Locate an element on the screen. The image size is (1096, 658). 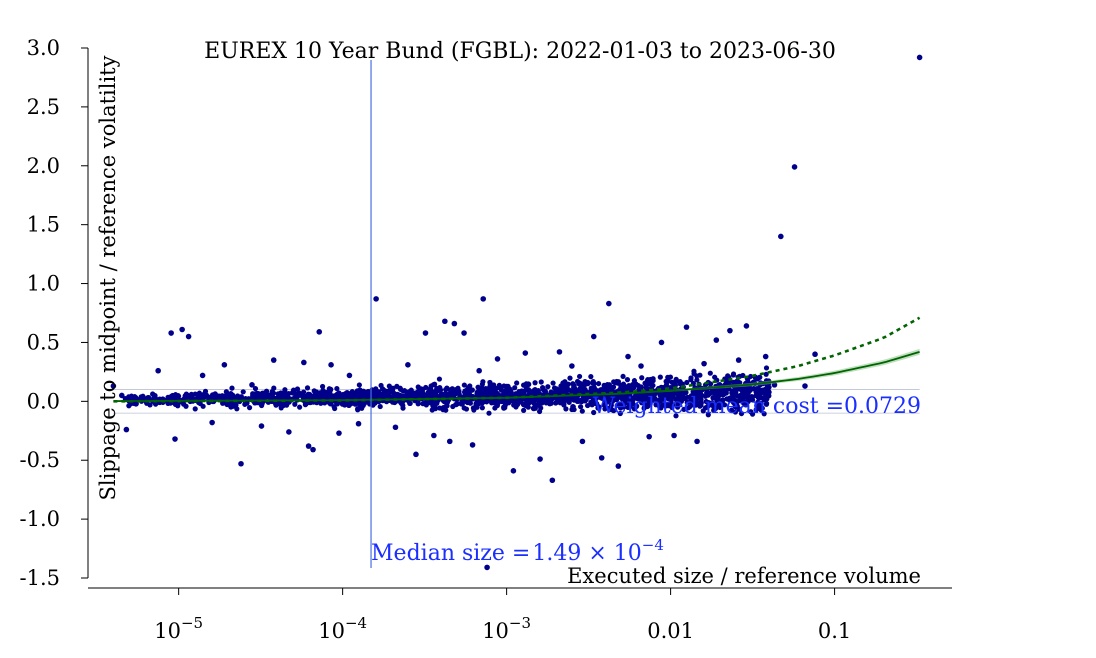
x-axis-label: Executed size / reference volume is located at coordinates (744, 576).